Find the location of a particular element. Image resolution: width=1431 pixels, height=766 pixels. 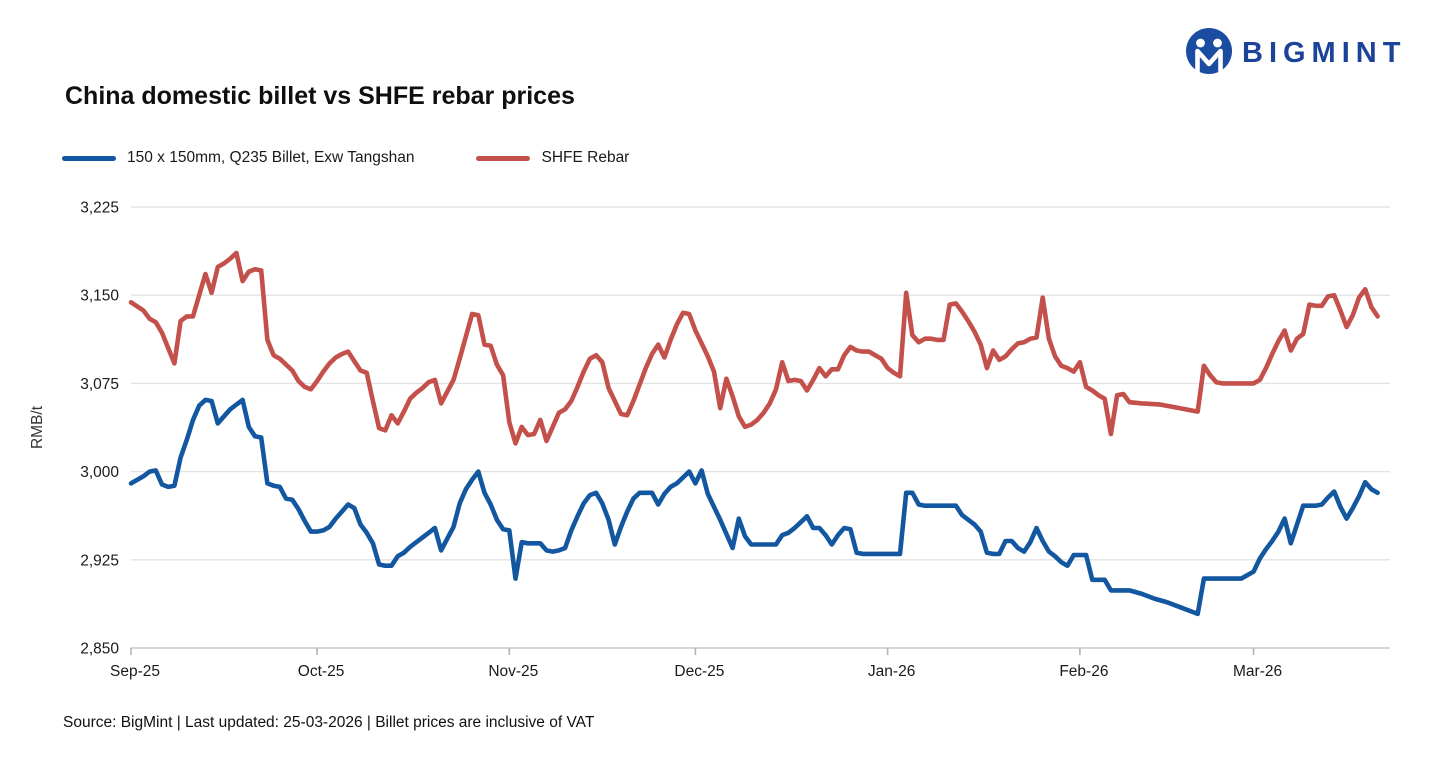

x-tick-label: Nov-25 is located at coordinates (513, 671).